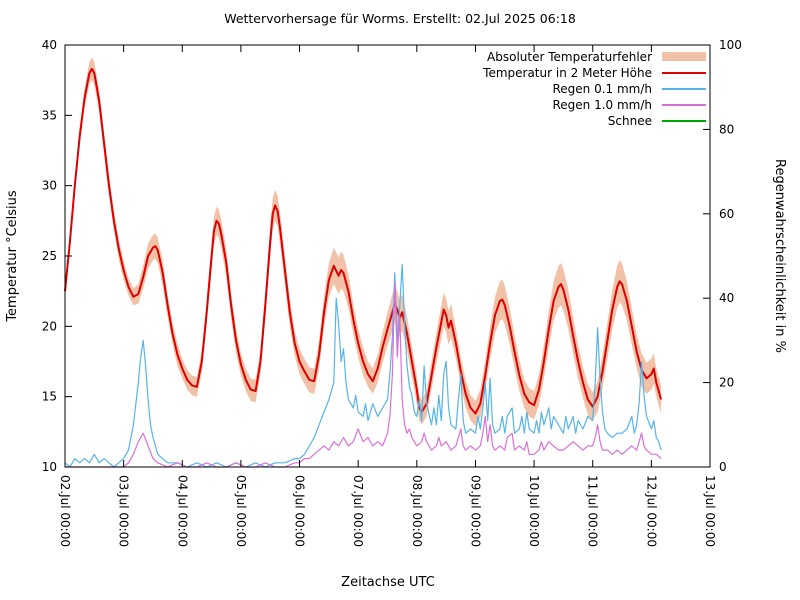 The width and height of the screenshot is (800, 600). I want to click on x-tick-label: 12.Jul 00:00, so click(651, 511).